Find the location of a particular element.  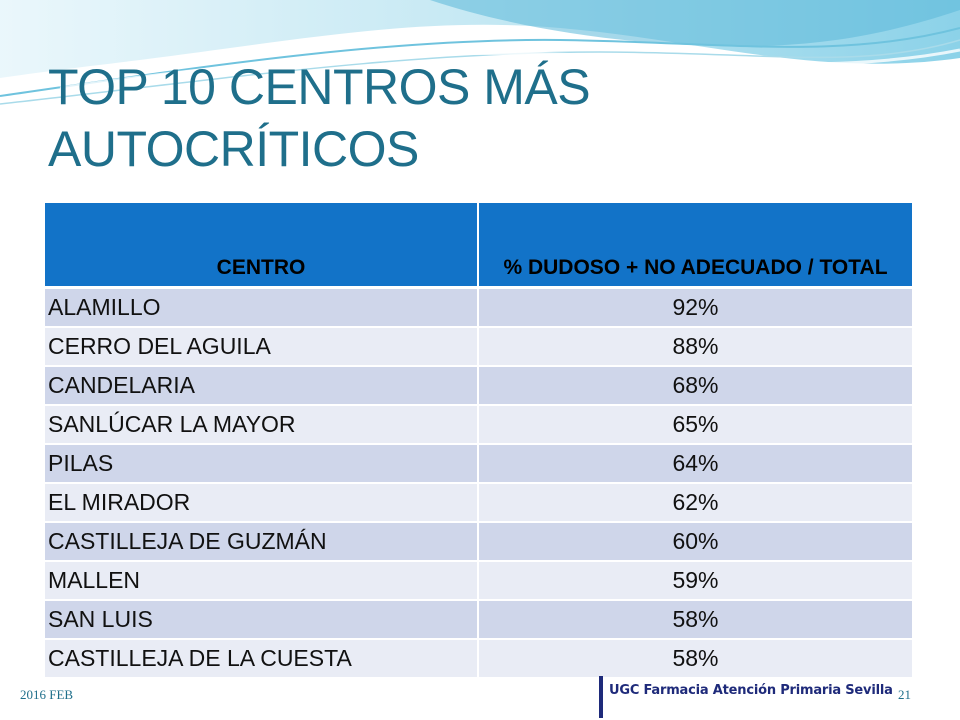

centro-percentage: 64% is located at coordinates (695, 464).